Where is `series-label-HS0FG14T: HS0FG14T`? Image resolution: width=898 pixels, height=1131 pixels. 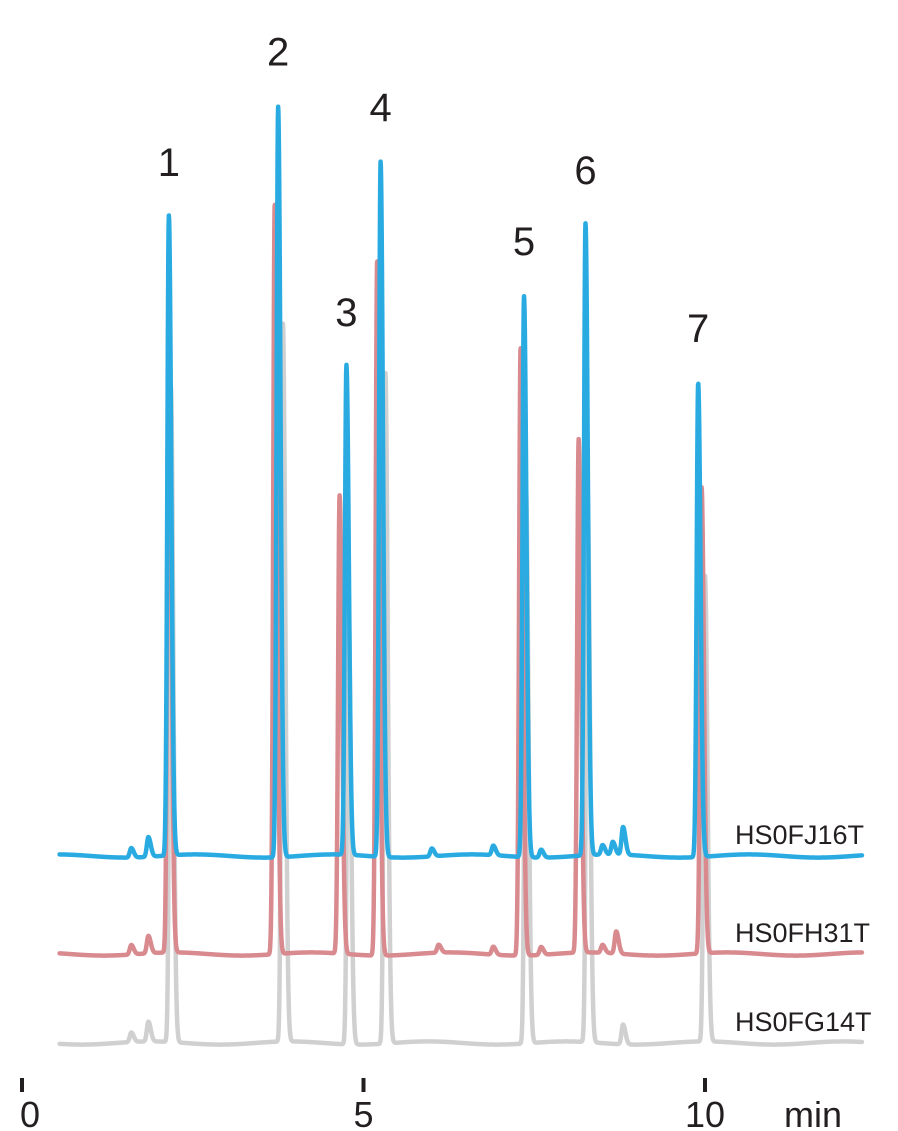 series-label-HS0FG14T: HS0FG14T is located at coordinates (803, 1022).